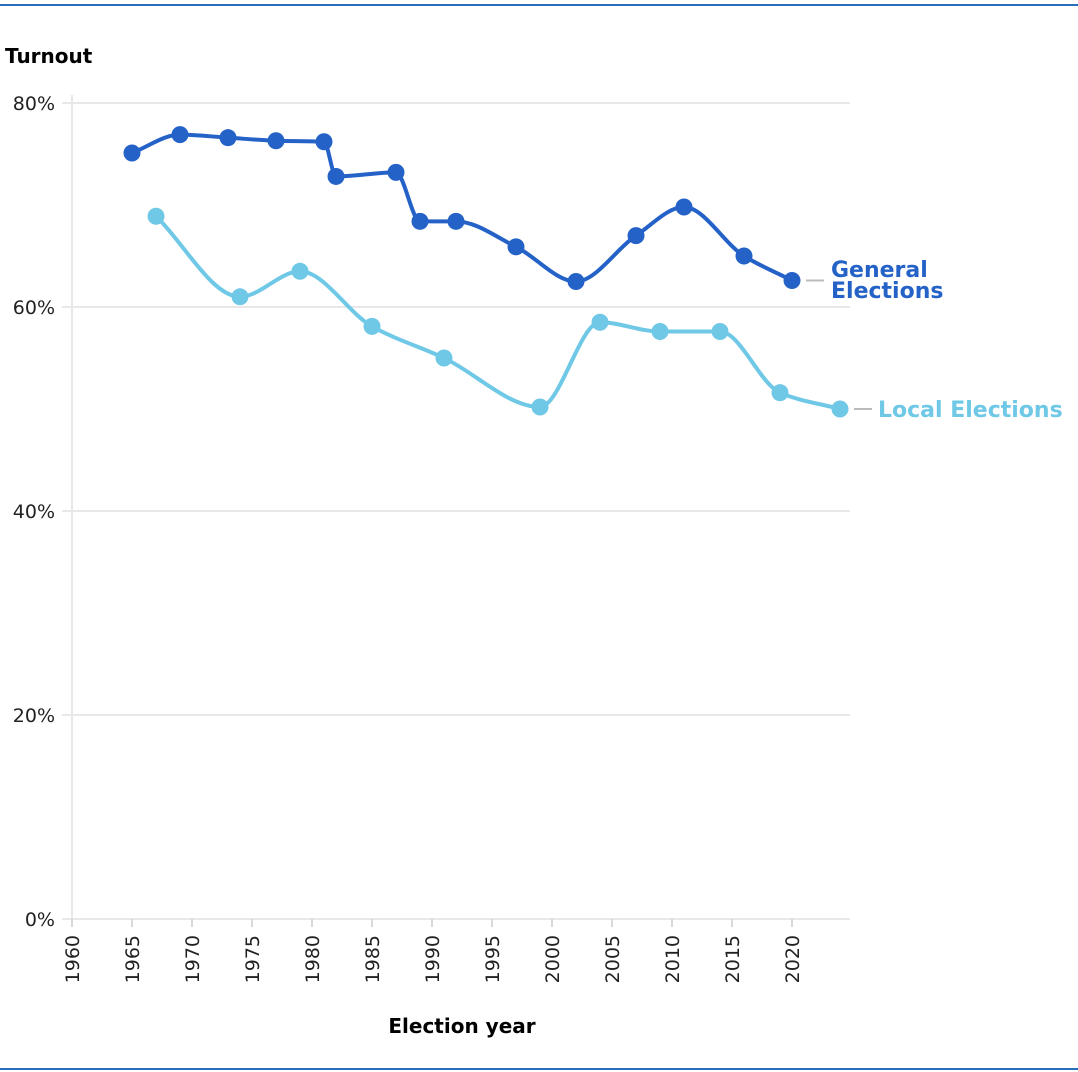 This screenshot has width=1078, height=1072. I want to click on x-tick-label: 1980, so click(313, 959).